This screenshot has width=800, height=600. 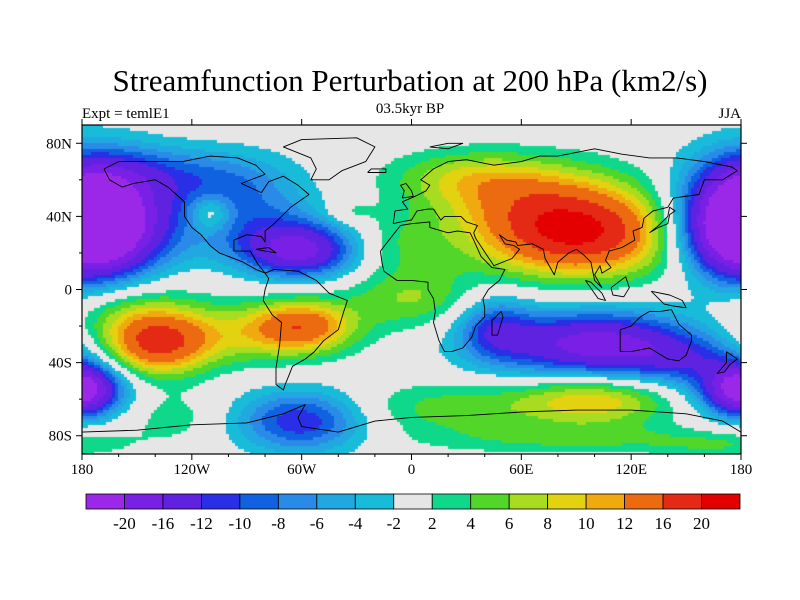 I want to click on colorbar-label: 12, so click(x=624, y=523).